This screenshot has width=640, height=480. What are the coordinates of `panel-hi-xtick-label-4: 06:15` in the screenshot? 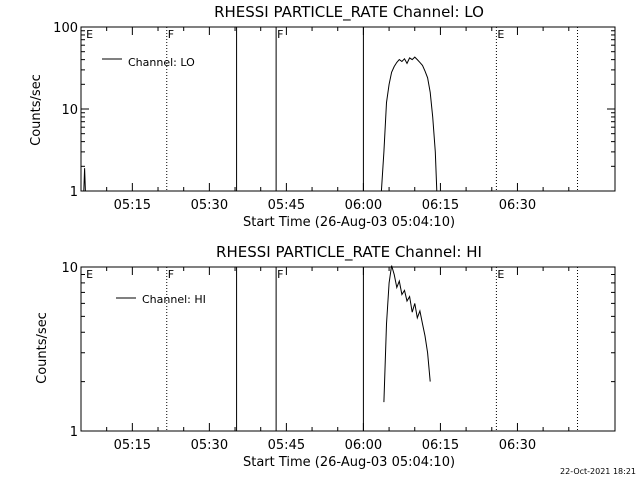 It's located at (440, 445).